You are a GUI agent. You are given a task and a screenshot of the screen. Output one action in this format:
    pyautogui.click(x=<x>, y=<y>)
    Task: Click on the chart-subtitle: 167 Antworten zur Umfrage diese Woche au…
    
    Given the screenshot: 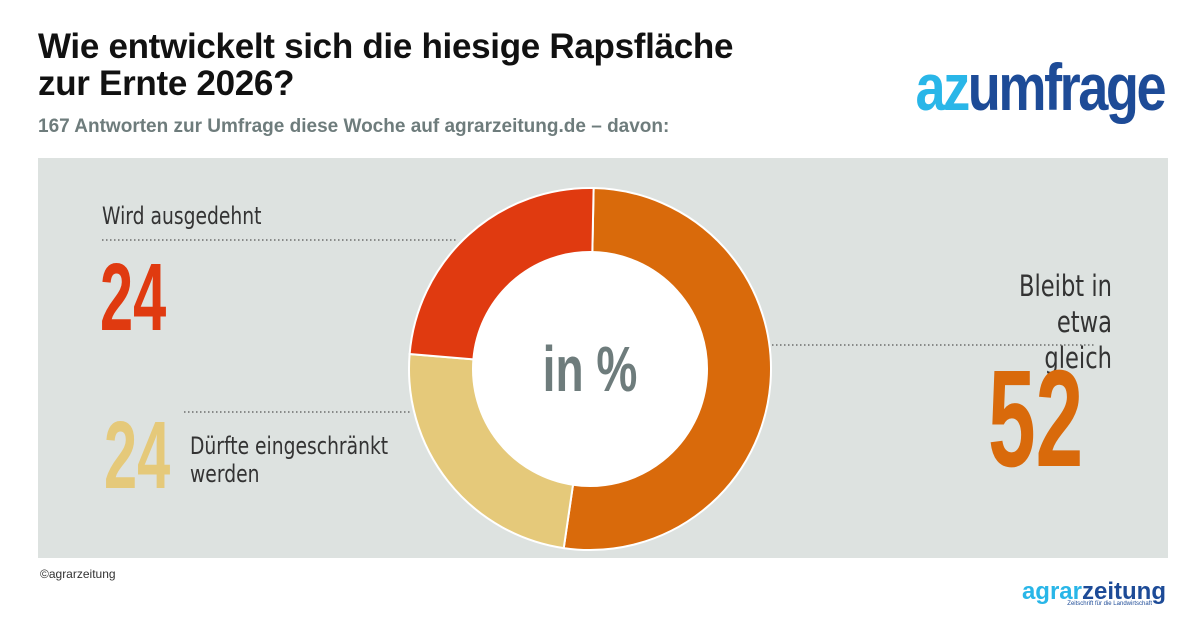 What is the action you would take?
    pyautogui.click(x=354, y=126)
    